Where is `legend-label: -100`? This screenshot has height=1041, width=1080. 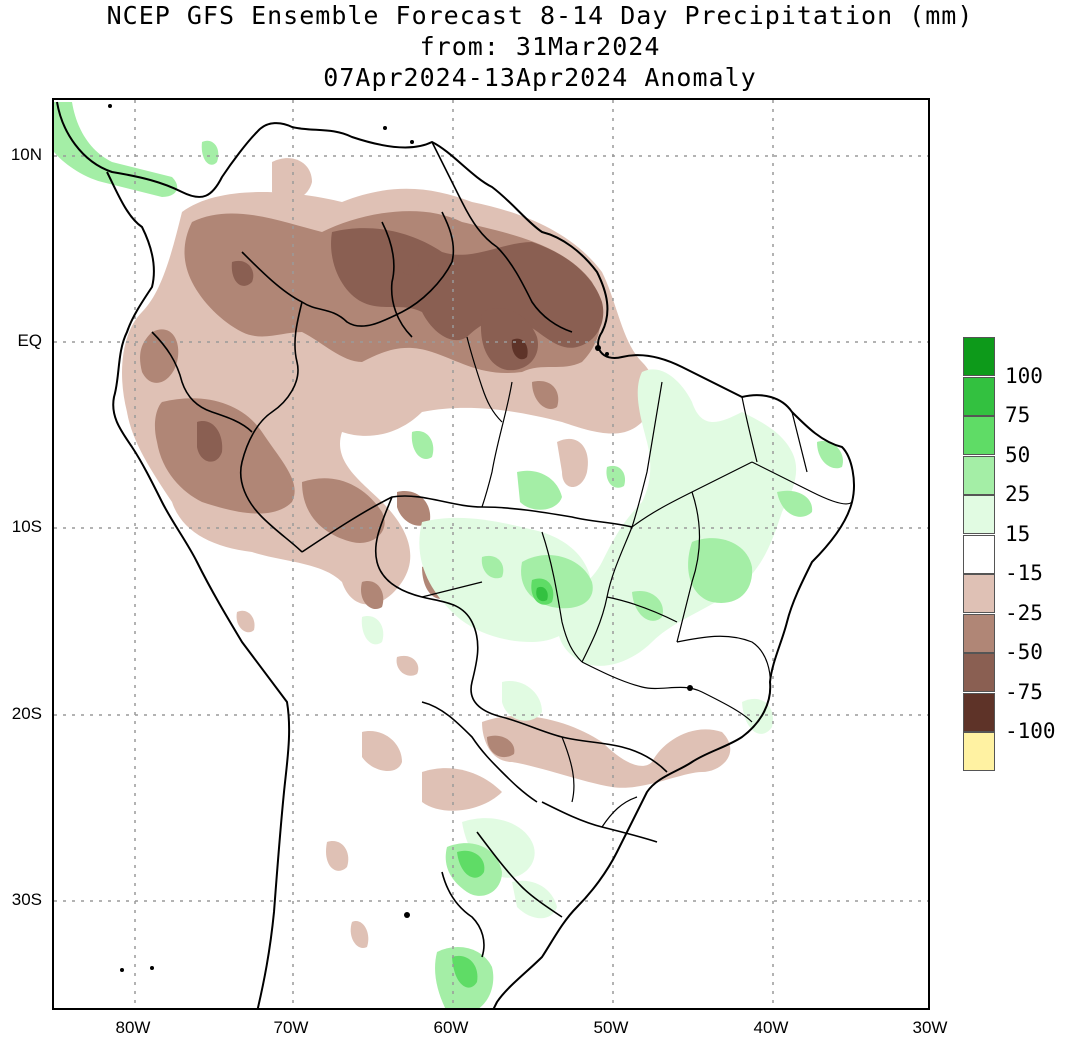 legend-label: -100 is located at coordinates (1030, 731).